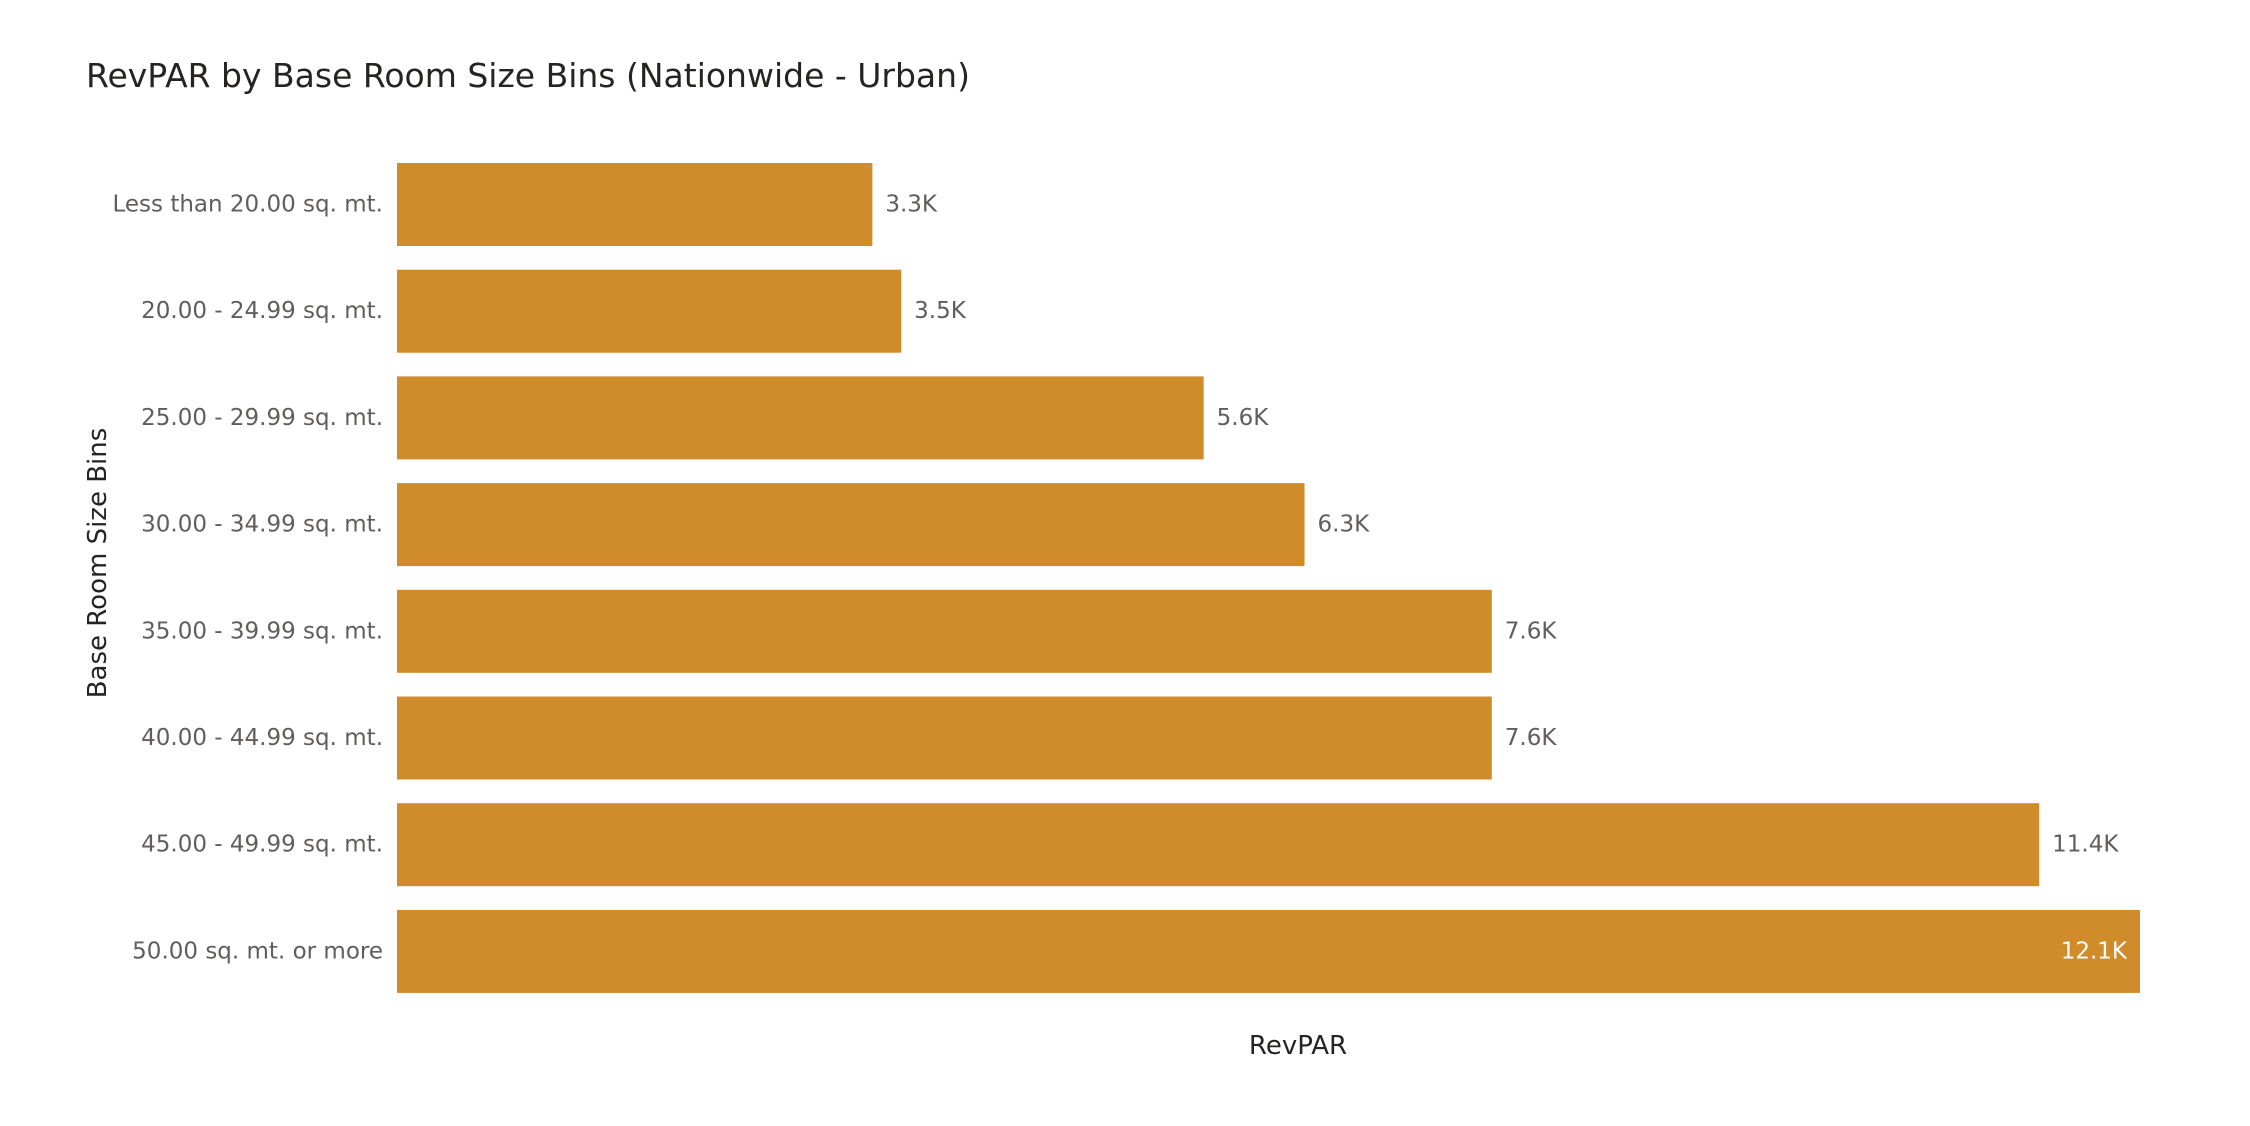 The height and width of the screenshot is (1126, 2250). What do you see at coordinates (262, 525) in the screenshot?
I see `y-tick-label: 30.00 - 34.99 sq. mt.` at bounding box center [262, 525].